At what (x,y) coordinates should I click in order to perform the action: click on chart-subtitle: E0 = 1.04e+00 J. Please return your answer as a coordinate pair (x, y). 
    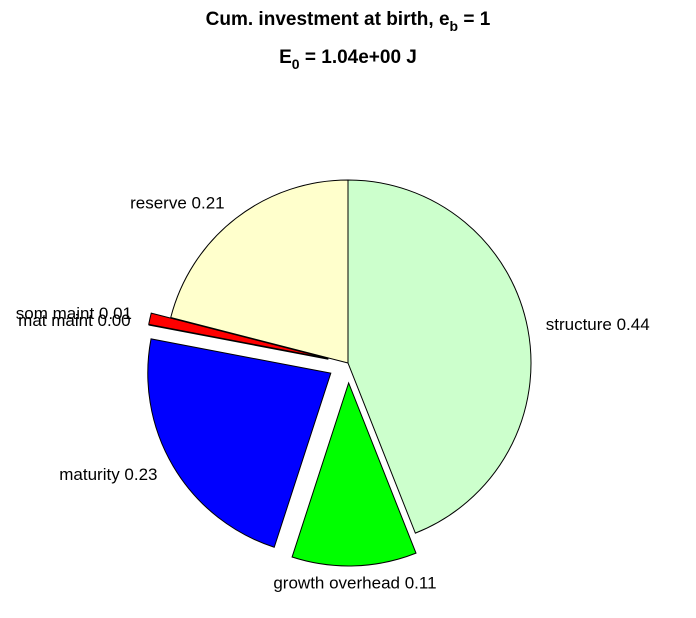
    Looking at the image, I should click on (348, 59).